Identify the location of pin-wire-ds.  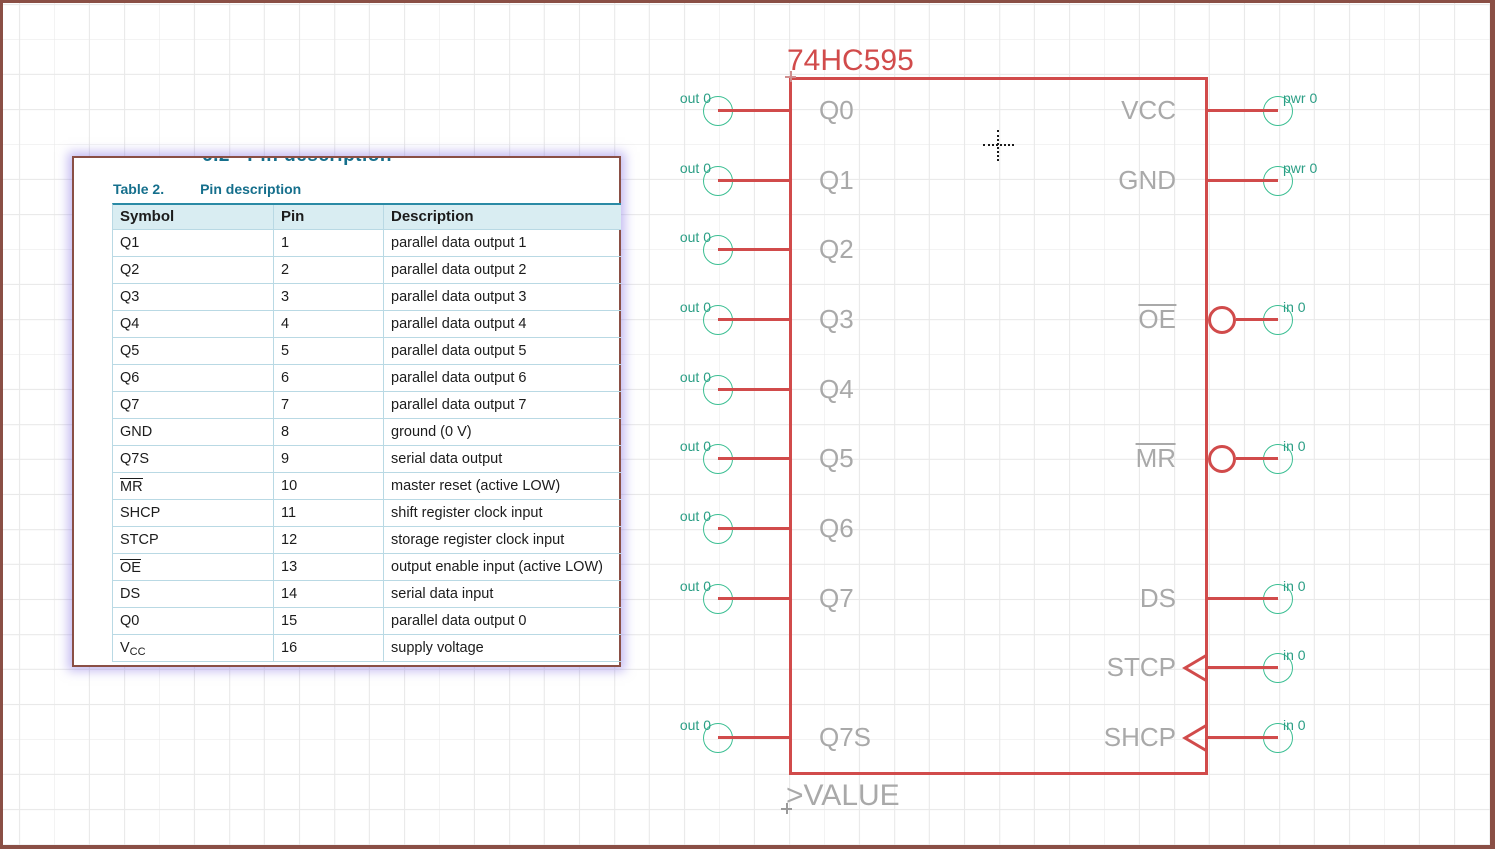
(1242, 598).